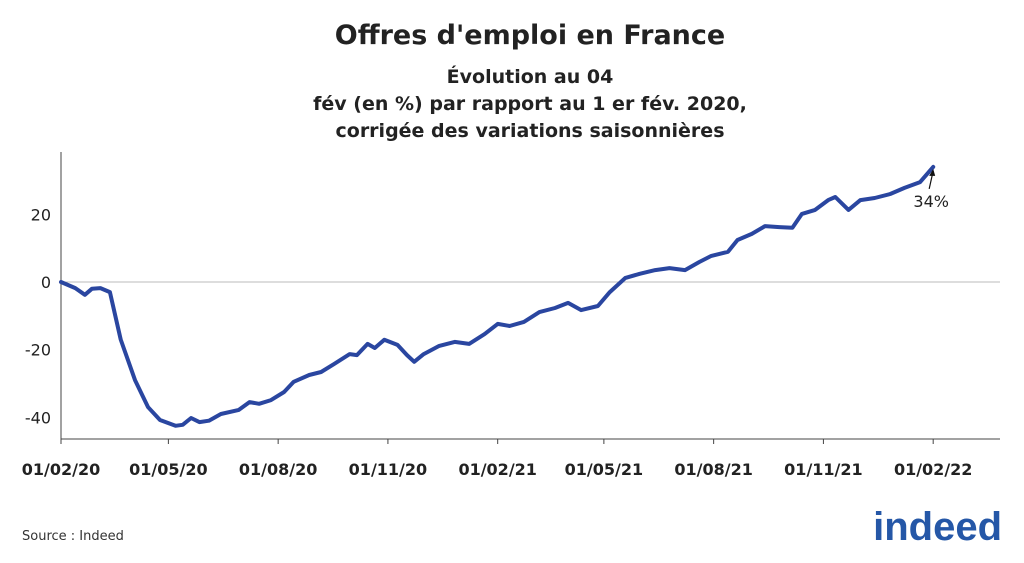  Describe the element at coordinates (388, 469) in the screenshot. I see `x-tick-label: 01/11/20` at that location.